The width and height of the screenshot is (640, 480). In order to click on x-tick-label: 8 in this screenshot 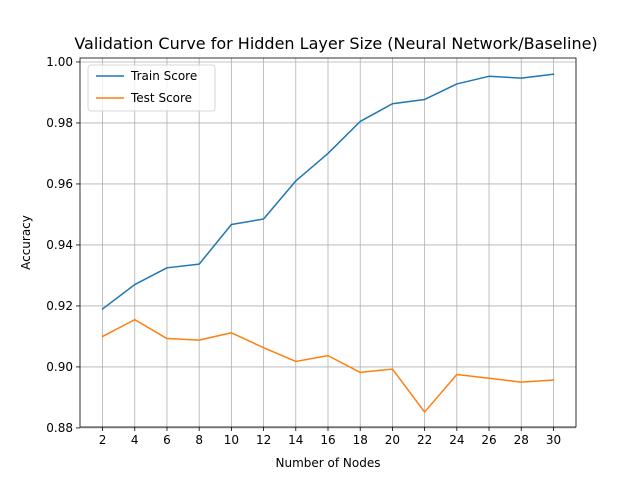, I will do `click(199, 440)`.